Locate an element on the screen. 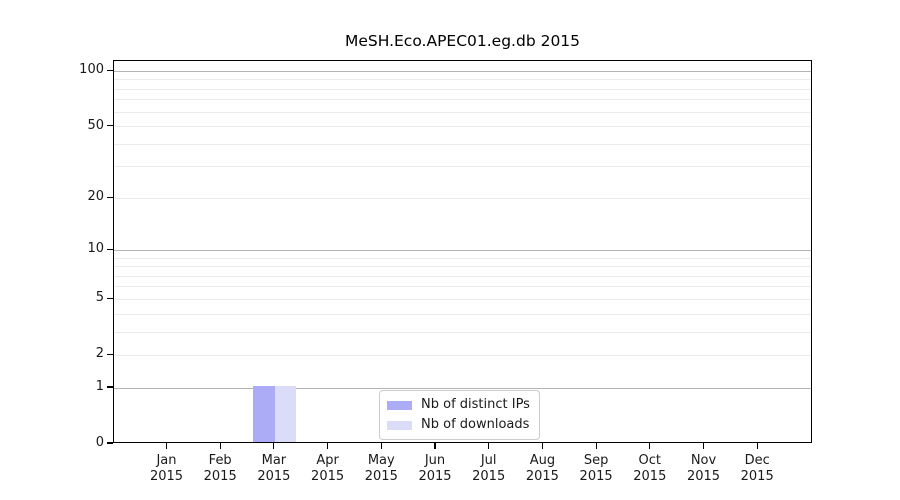 The height and width of the screenshot is (500, 900). x-tick-month: Dec is located at coordinates (757, 460).